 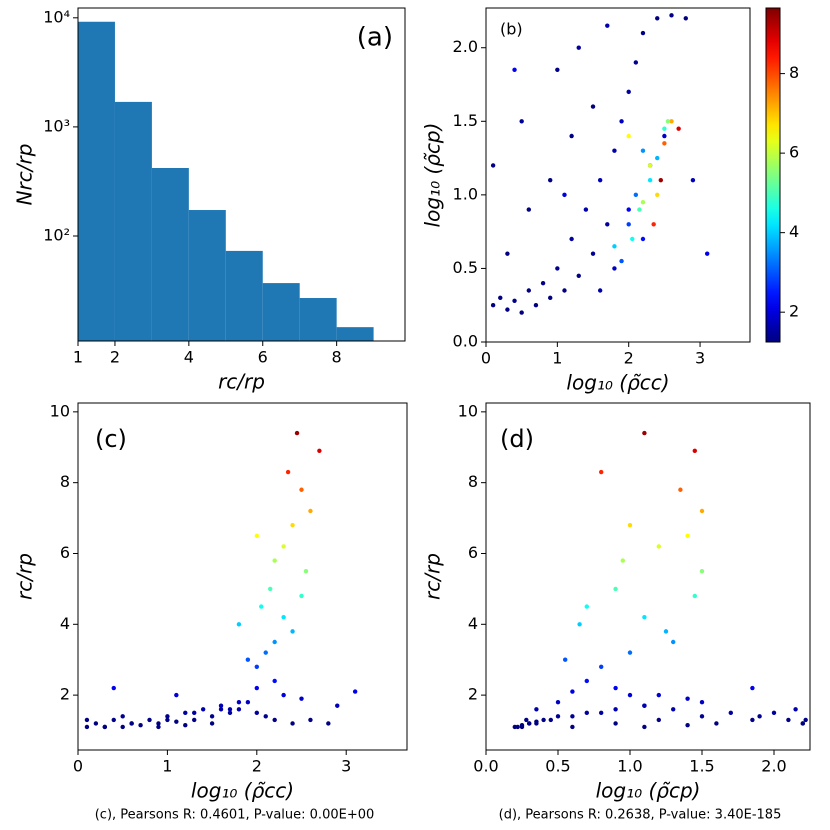 I want to click on x-tick-label: 8, so click(x=337, y=357).